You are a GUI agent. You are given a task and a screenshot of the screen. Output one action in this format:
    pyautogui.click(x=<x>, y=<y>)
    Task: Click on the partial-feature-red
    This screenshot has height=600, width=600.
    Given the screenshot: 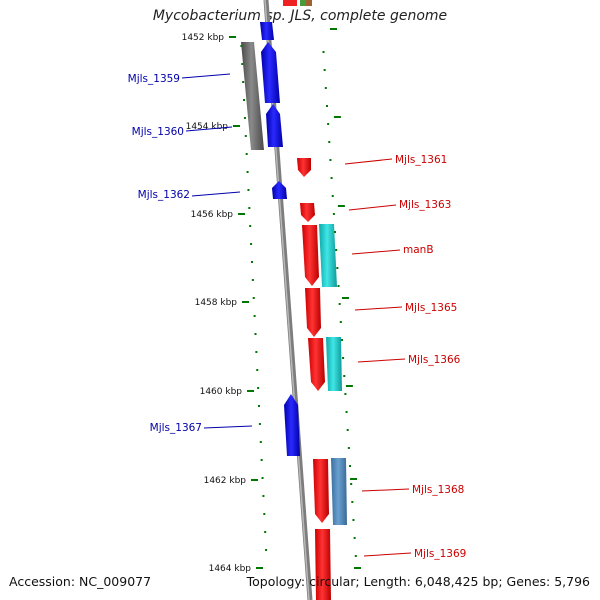 What is the action you would take?
    pyautogui.click(x=290, y=3)
    